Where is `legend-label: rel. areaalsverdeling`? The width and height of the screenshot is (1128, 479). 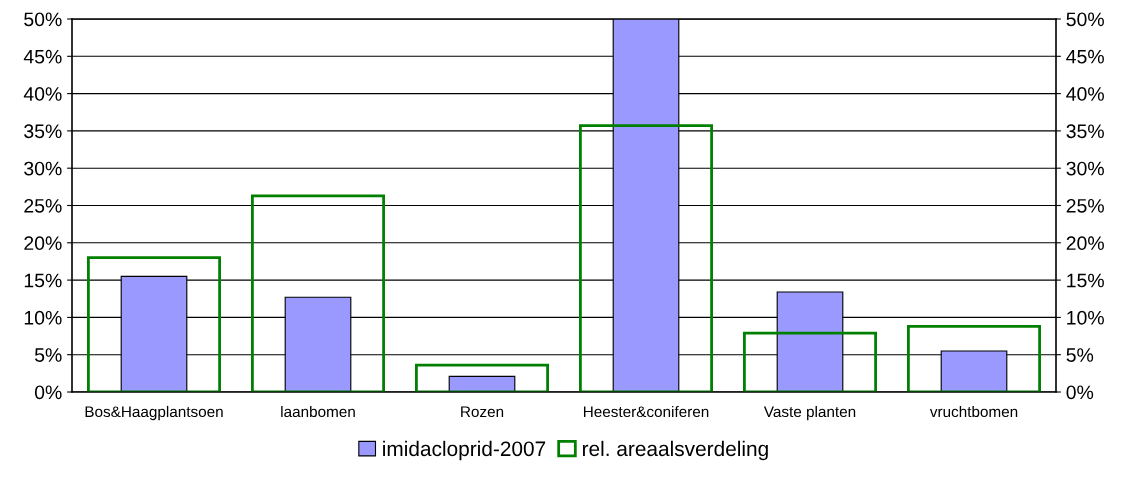
legend-label: rel. areaalsverdeling is located at coordinates (675, 450).